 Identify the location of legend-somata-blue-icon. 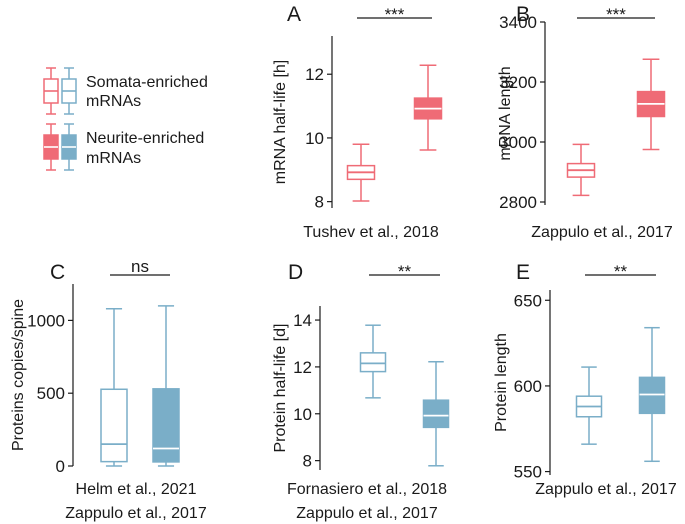
(69, 91).